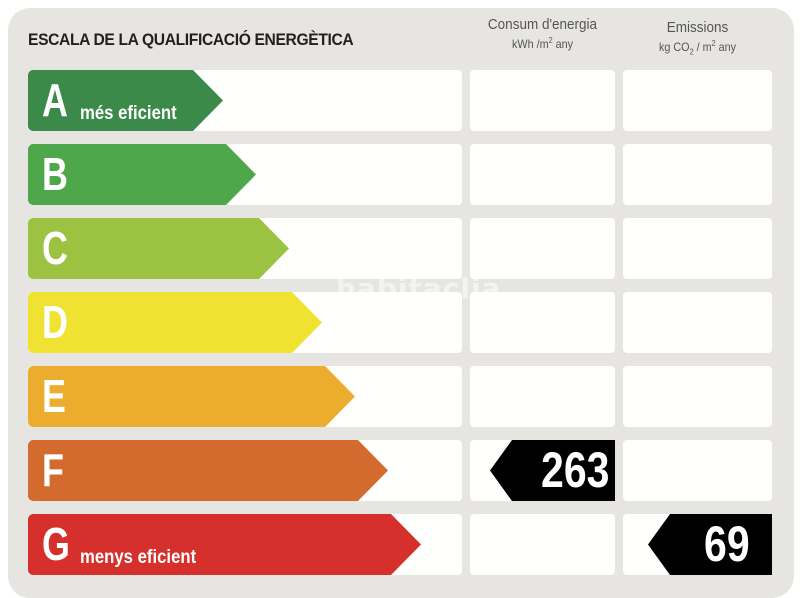 This screenshot has height=598, width=800. I want to click on consumption-cell-b, so click(542, 174).